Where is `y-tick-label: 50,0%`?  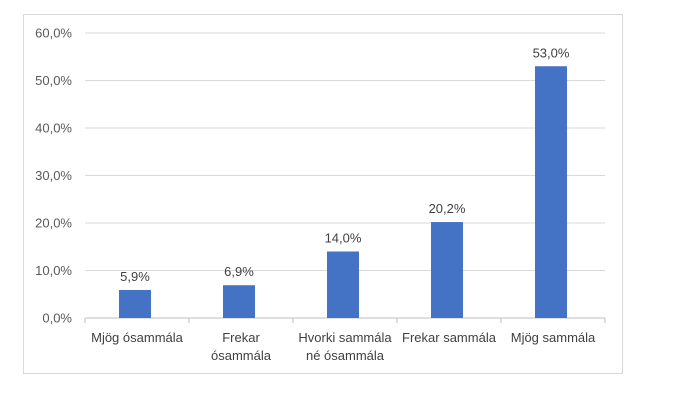
y-tick-label: 50,0% is located at coordinates (53, 80).